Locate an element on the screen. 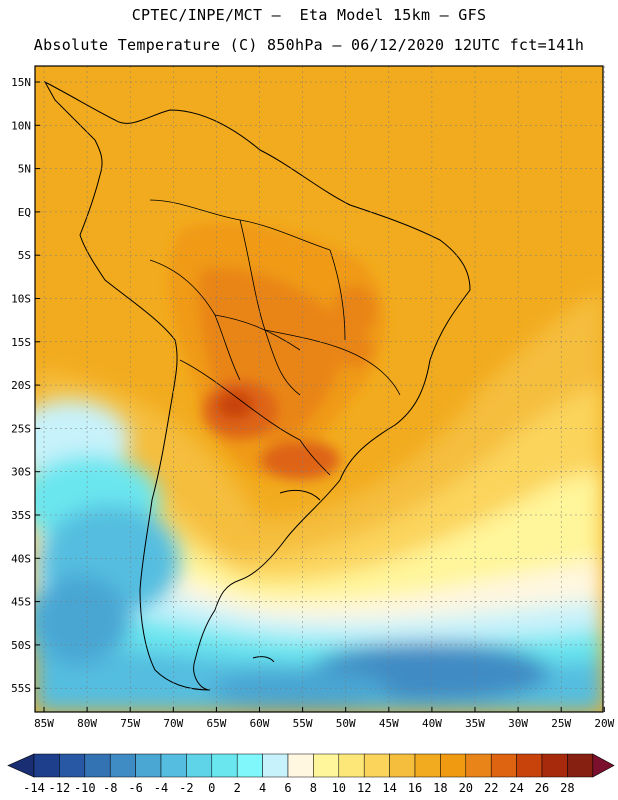 The image size is (618, 800). longitude-label: 30W is located at coordinates (518, 723).